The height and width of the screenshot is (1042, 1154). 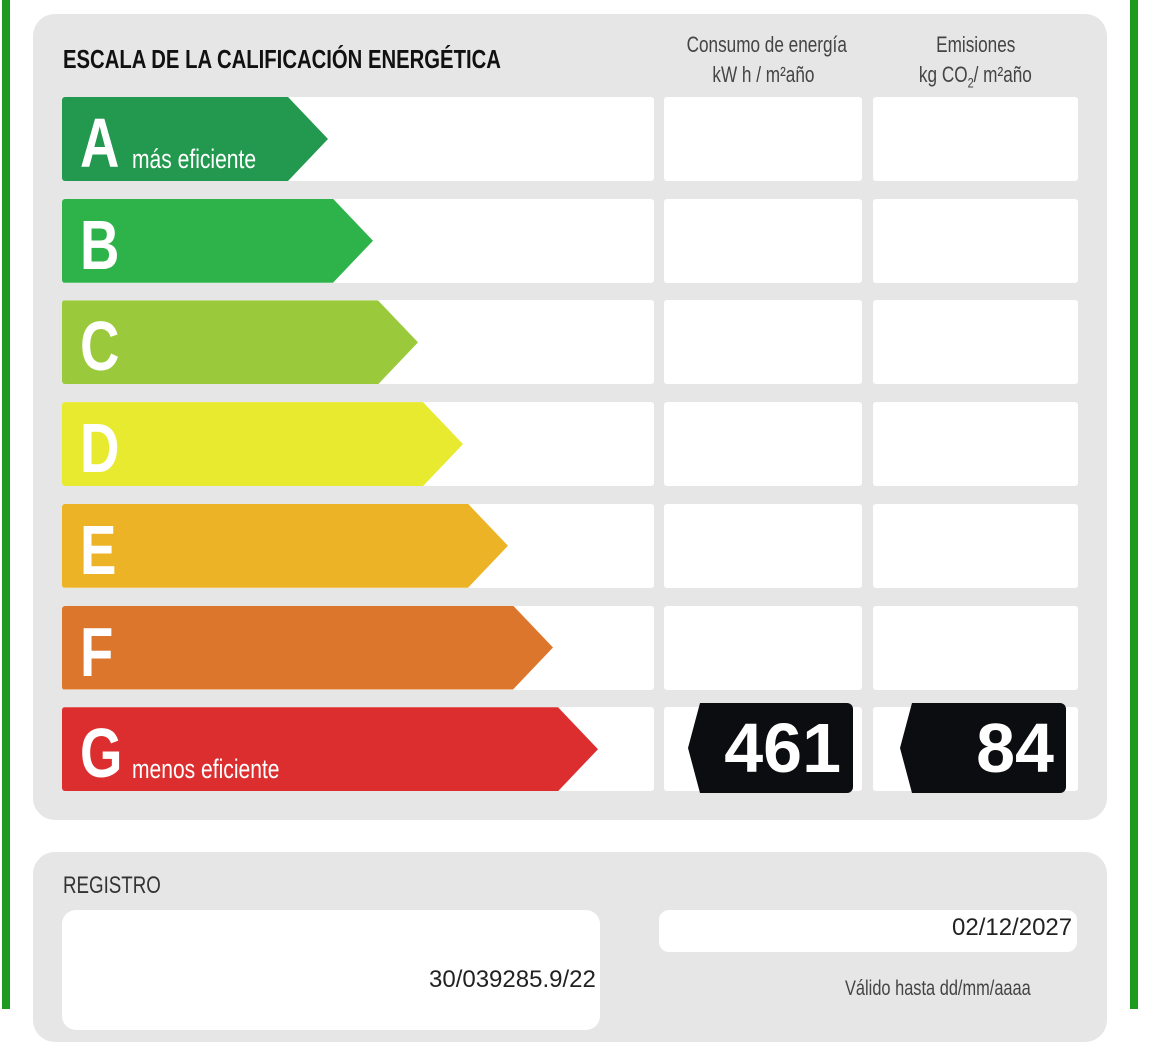 What do you see at coordinates (195, 139) in the screenshot?
I see `grade-arrow-a: A más eficiente` at bounding box center [195, 139].